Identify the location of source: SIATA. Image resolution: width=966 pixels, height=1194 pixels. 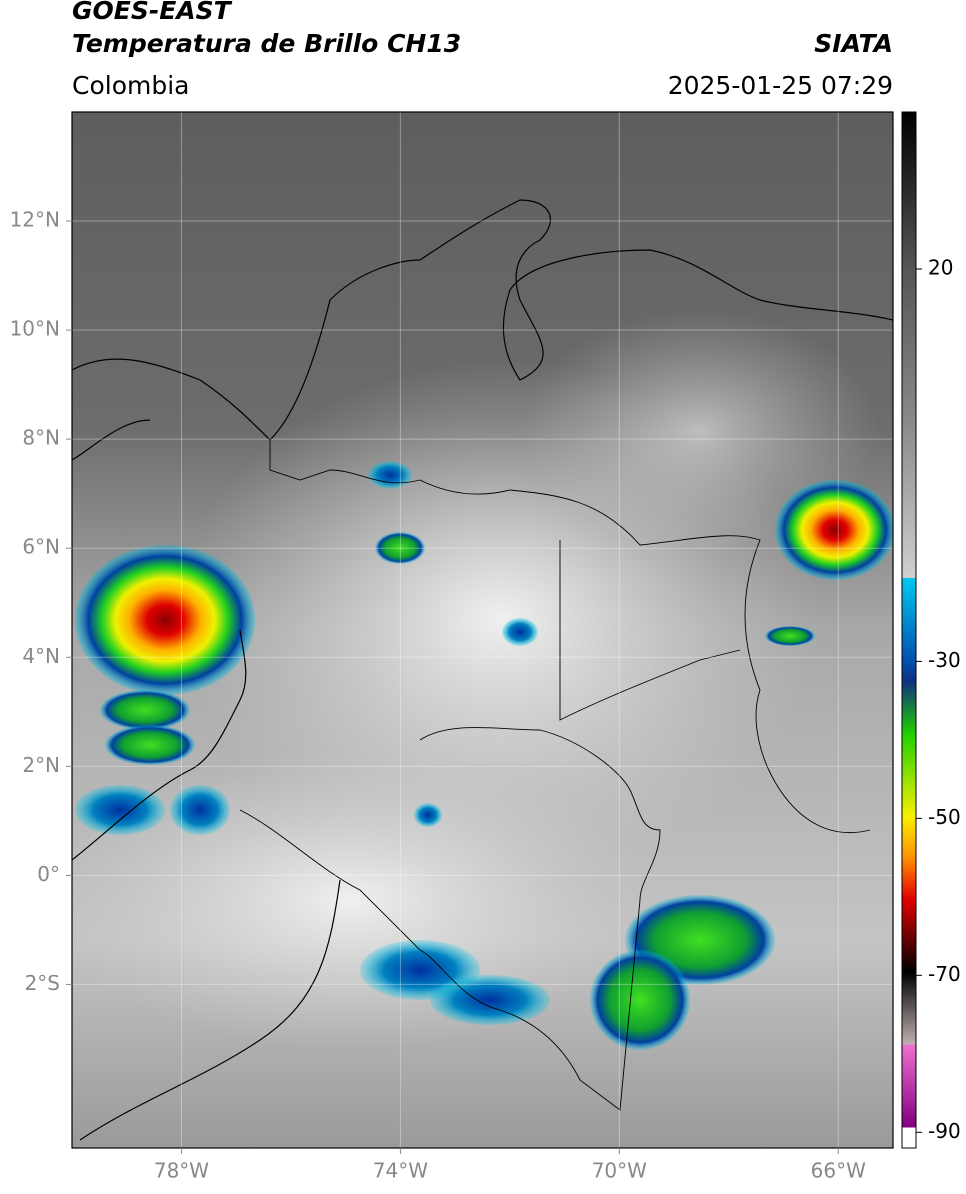
(853, 43).